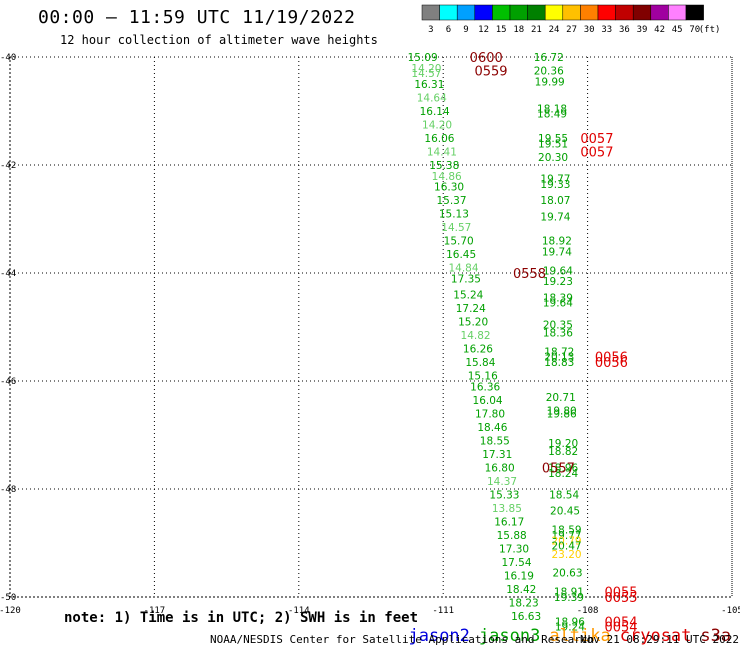 Image resolution: width=740 pixels, height=650 pixels. I want to click on swh-value-label: 20.63, so click(567, 574).